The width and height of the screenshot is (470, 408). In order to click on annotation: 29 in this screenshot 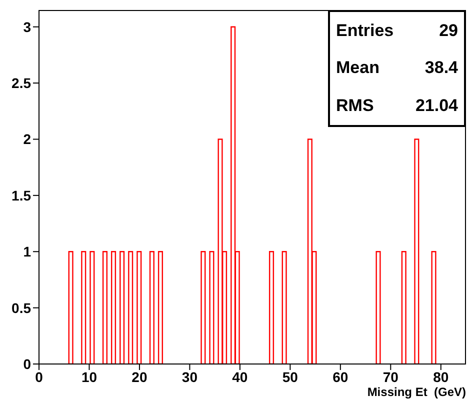, I will do `click(448, 30)`.